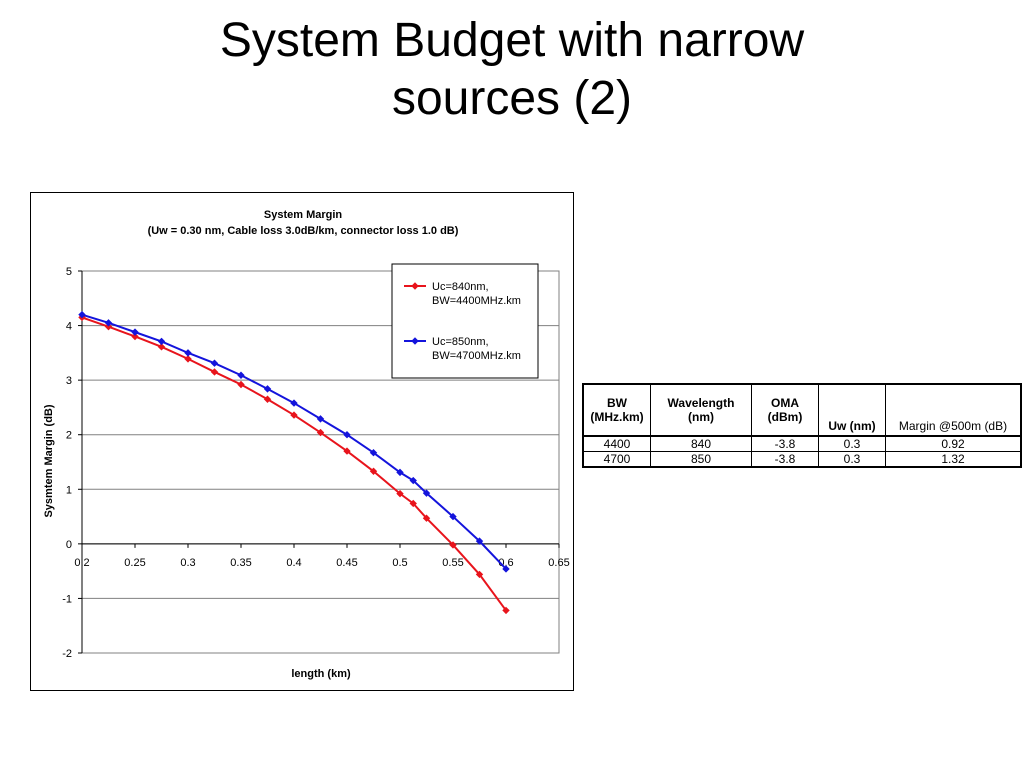  What do you see at coordinates (476, 356) in the screenshot?
I see `legend-label-2: BW=4700MHz.km` at bounding box center [476, 356].